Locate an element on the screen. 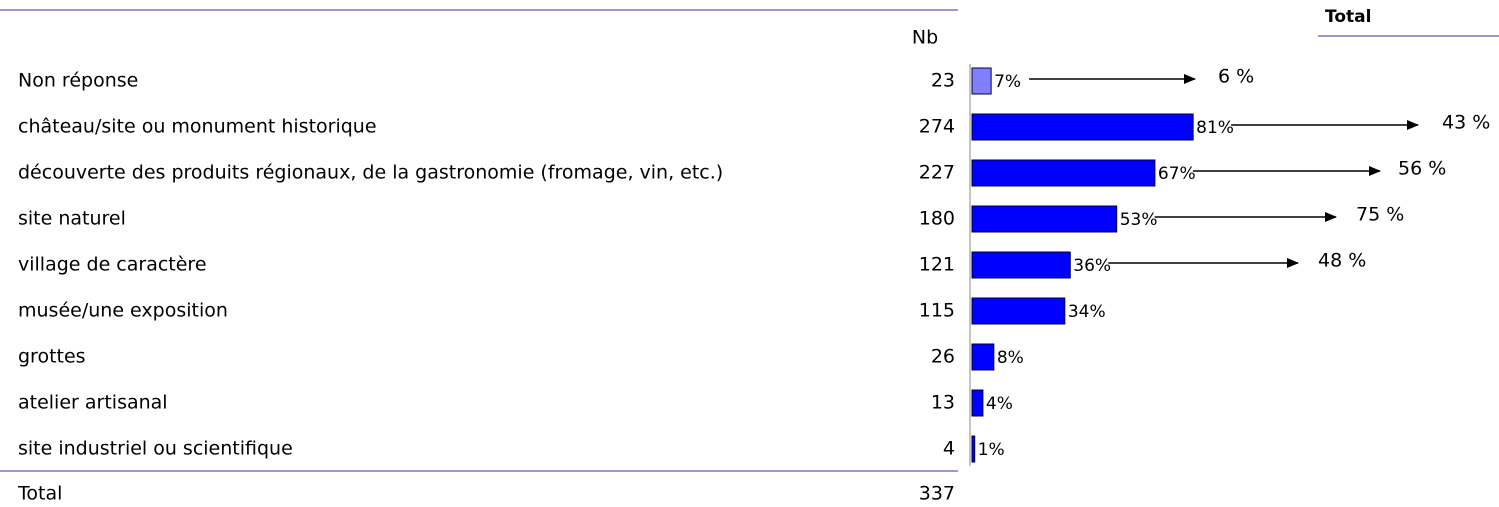 The image size is (1499, 507). category-label: village de caractère is located at coordinates (112, 265).